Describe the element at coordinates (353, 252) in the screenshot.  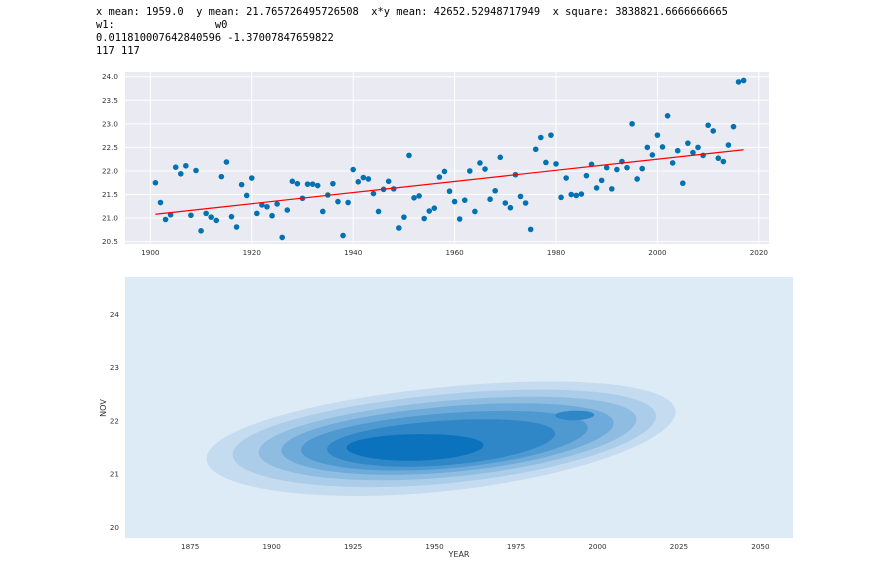
I see `scatter-x-tick-label: 1940` at that location.